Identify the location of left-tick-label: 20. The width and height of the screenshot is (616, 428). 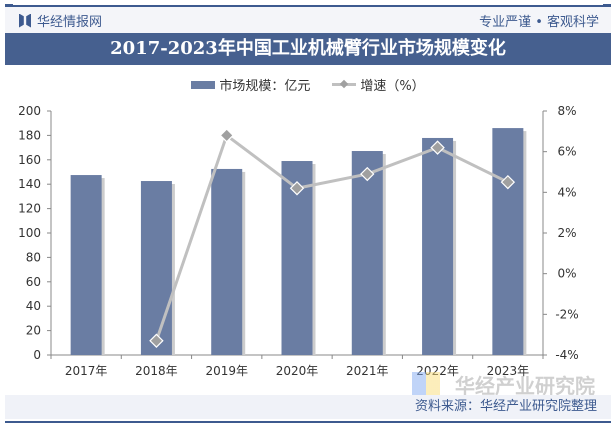
(33, 331).